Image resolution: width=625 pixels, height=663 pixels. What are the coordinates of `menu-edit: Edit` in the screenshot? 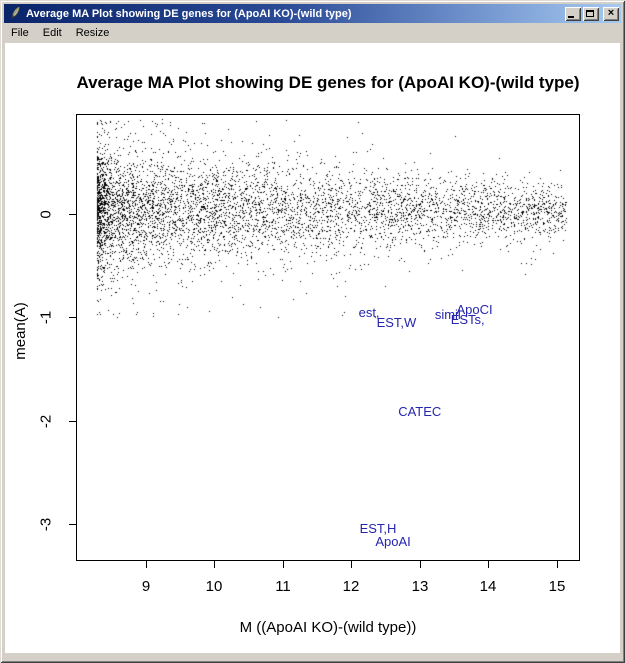 It's located at (52, 33).